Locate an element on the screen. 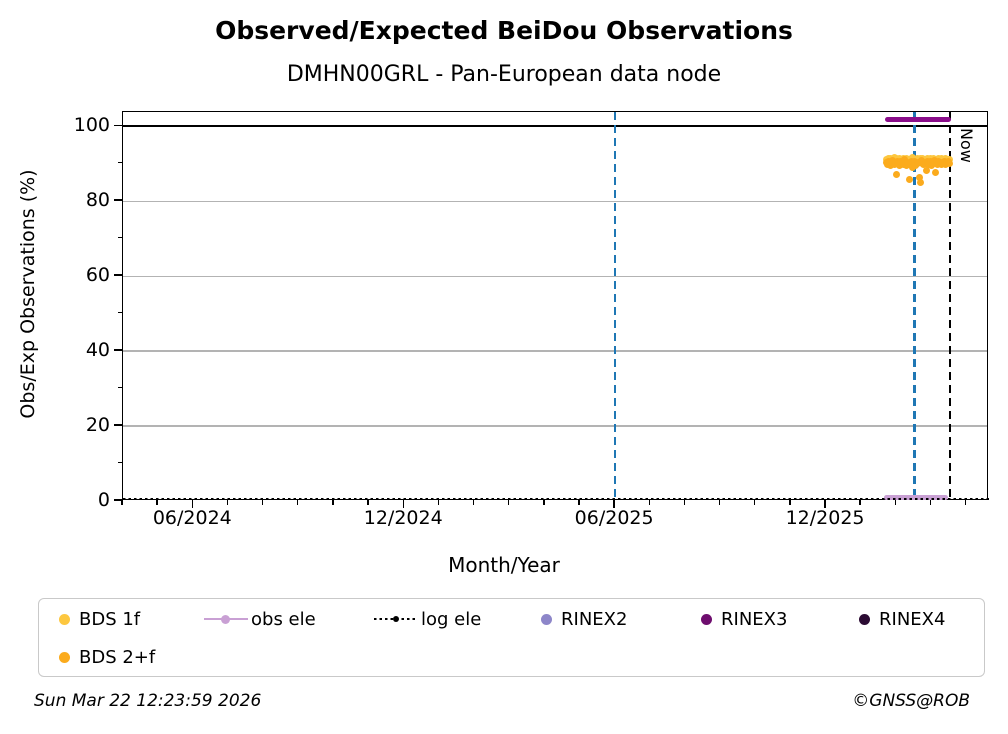  legend-item-bds-1f: BDS 1f is located at coordinates (99, 619).